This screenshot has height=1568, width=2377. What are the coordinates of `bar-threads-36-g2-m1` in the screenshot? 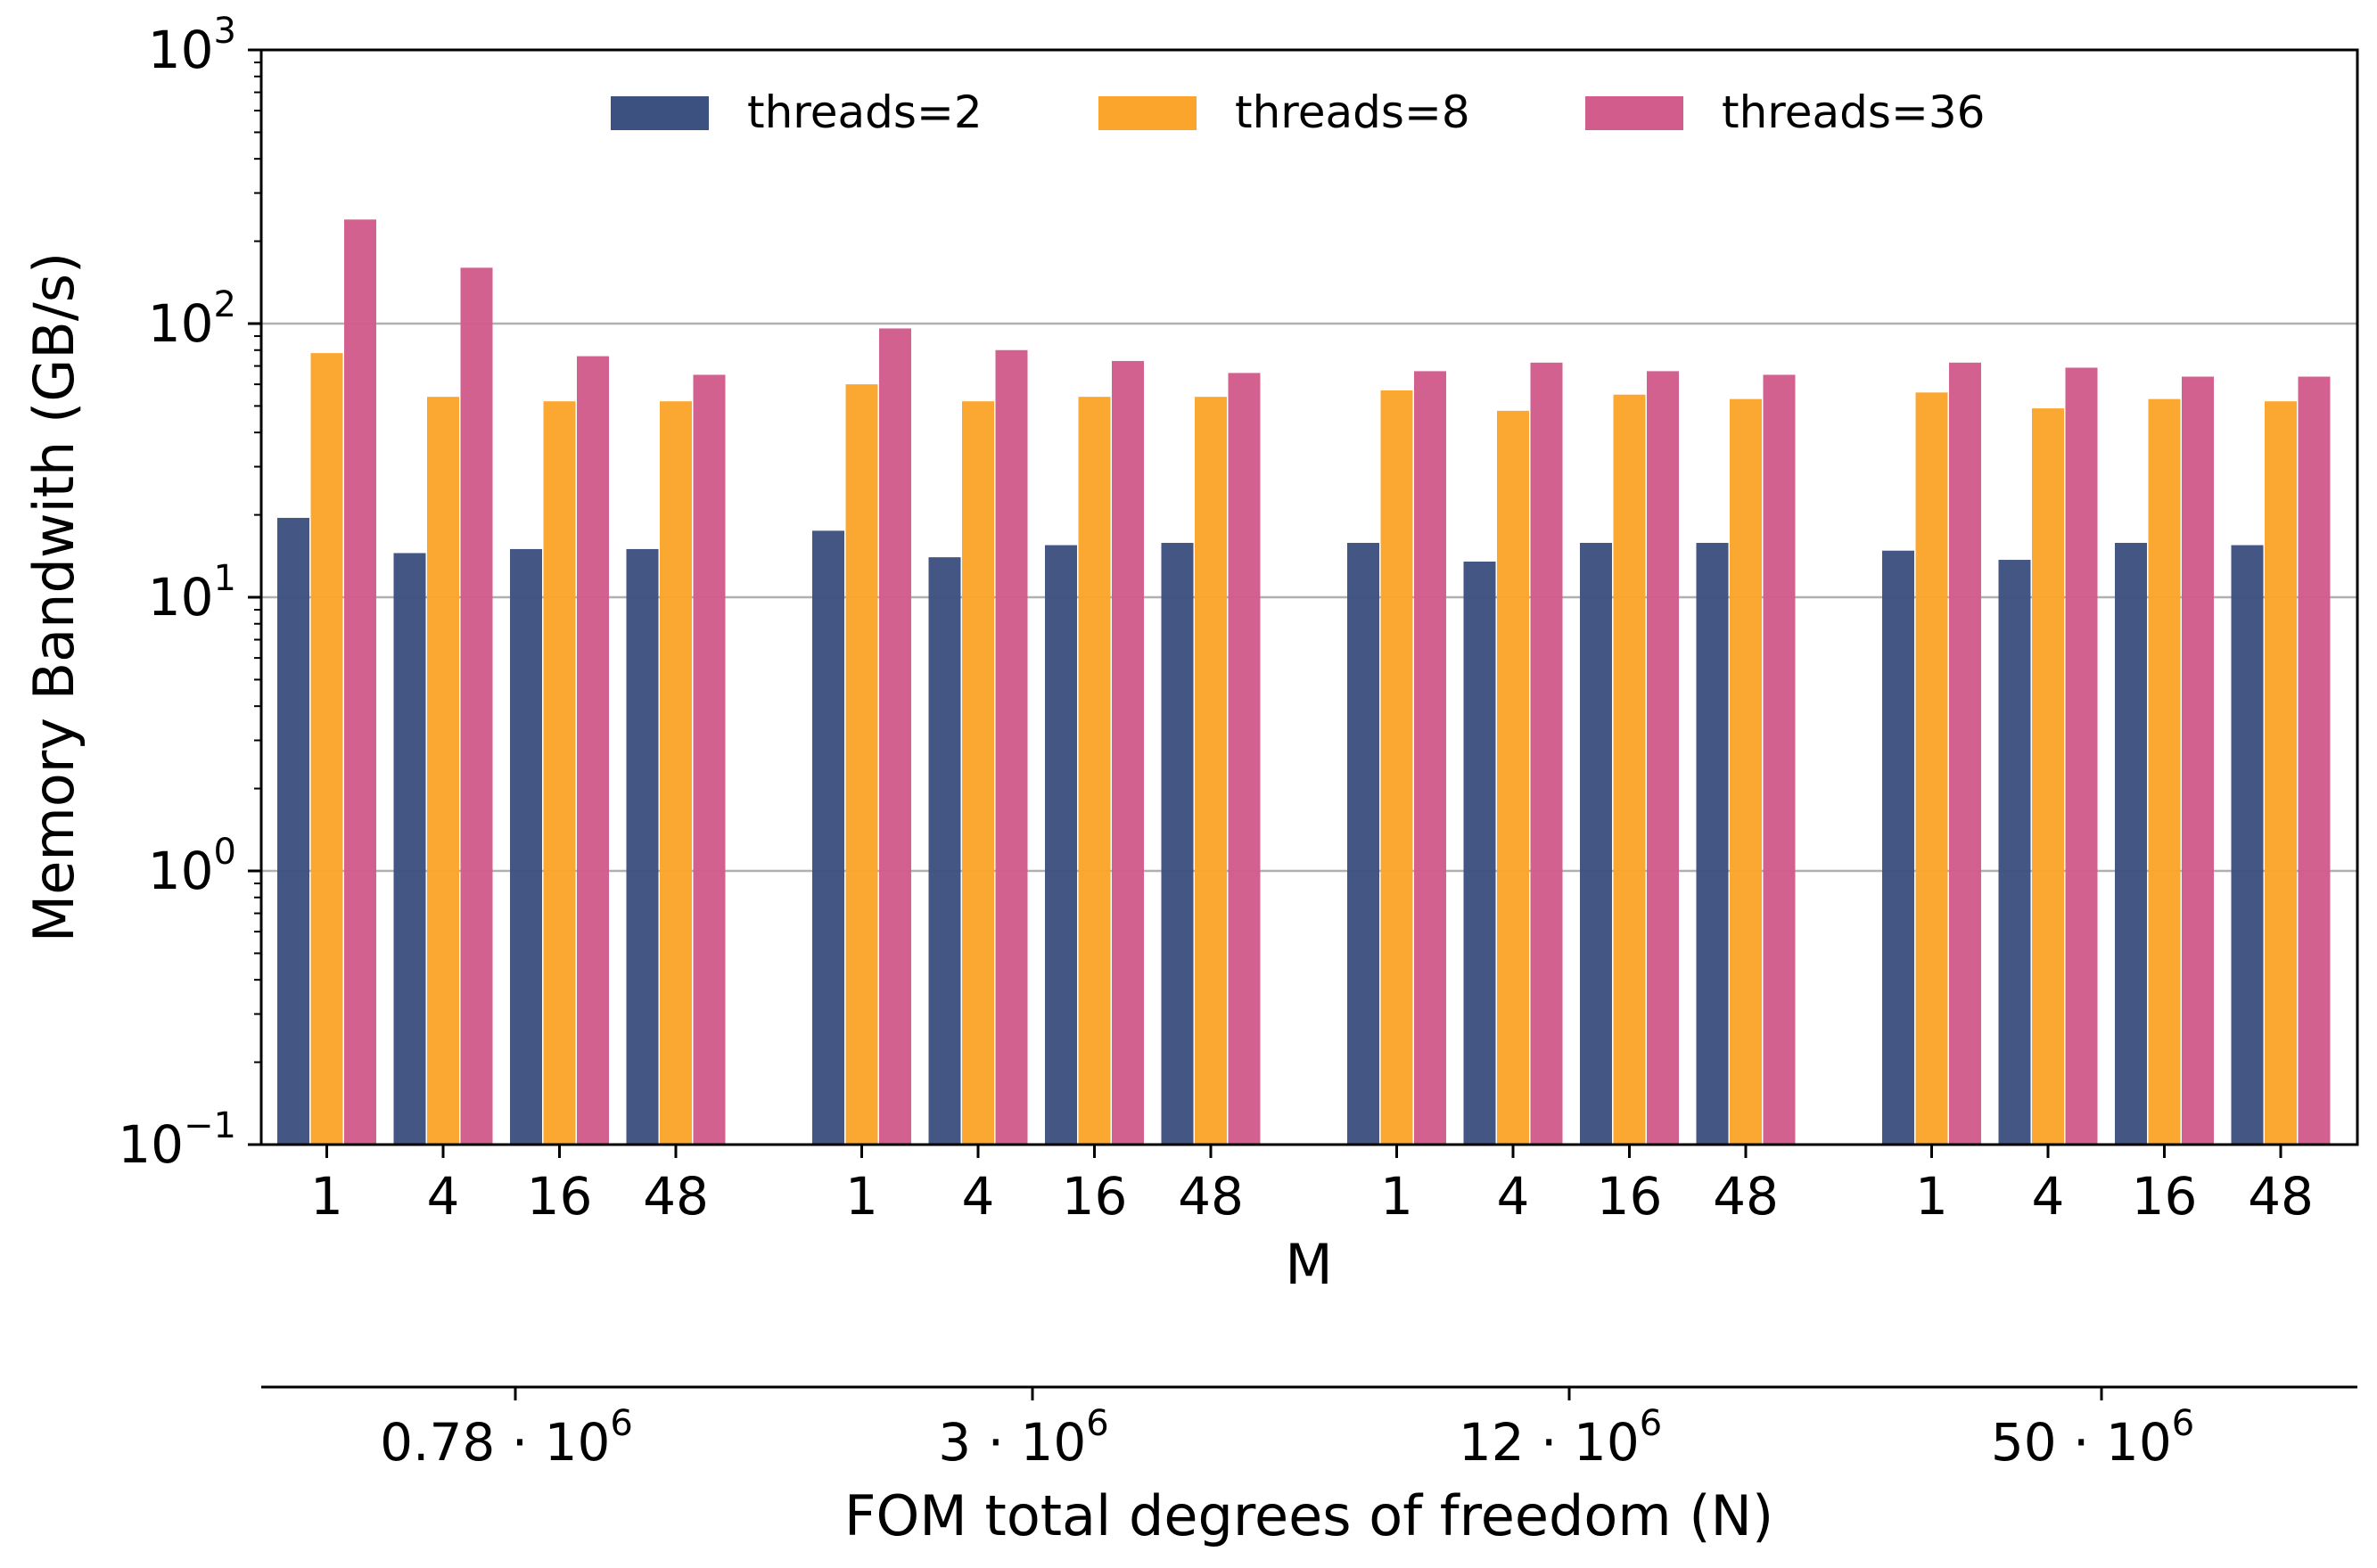 It's located at (1430, 758).